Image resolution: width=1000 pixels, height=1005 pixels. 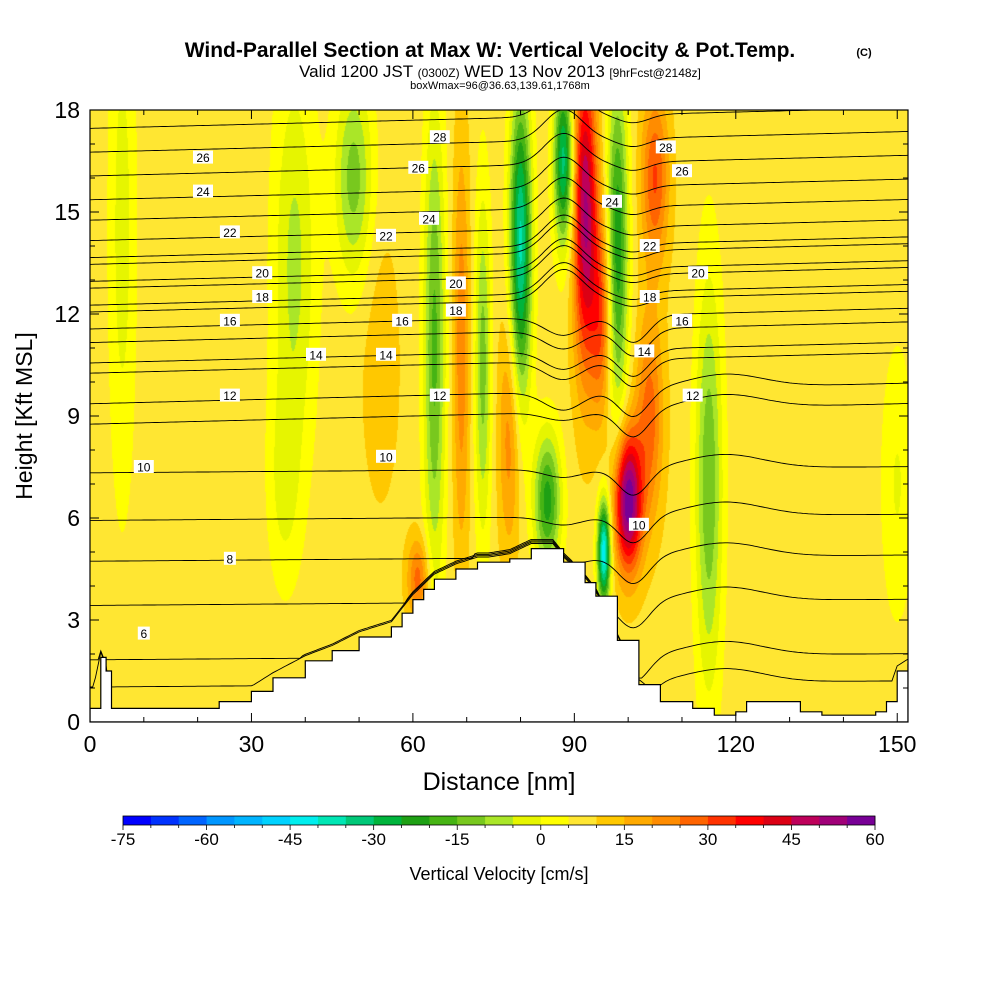 I want to click on x-tick-label: 0, so click(x=90, y=744).